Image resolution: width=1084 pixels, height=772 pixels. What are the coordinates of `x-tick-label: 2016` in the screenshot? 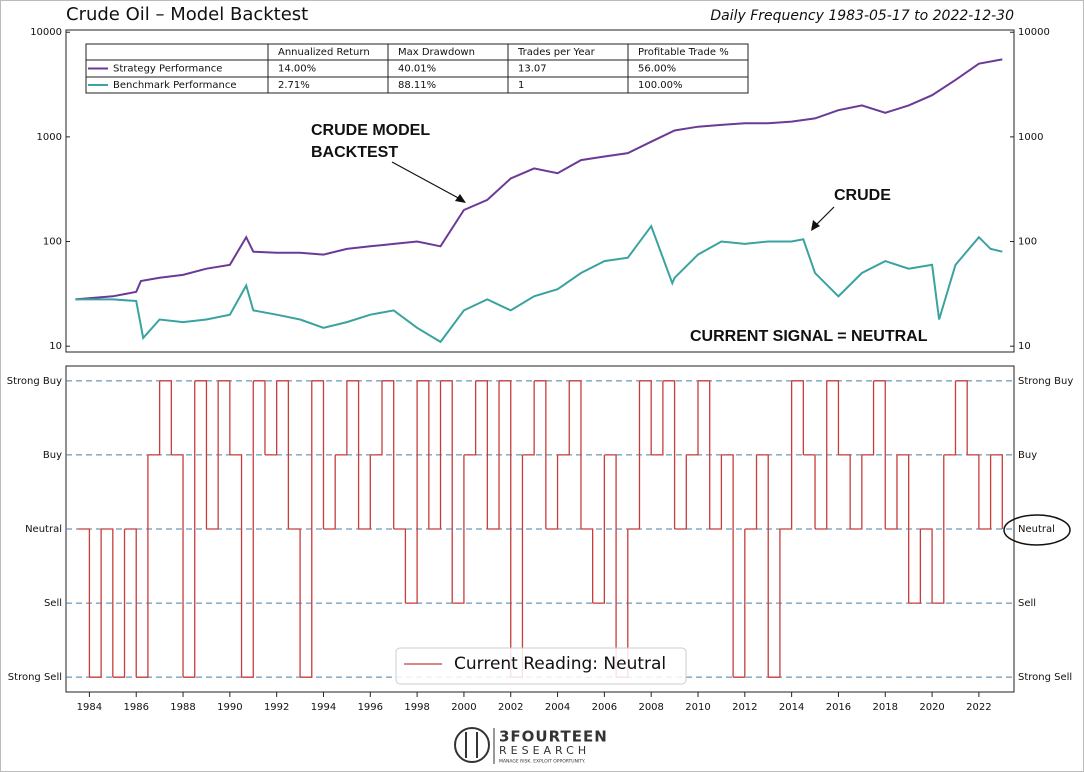 It's located at (838, 707).